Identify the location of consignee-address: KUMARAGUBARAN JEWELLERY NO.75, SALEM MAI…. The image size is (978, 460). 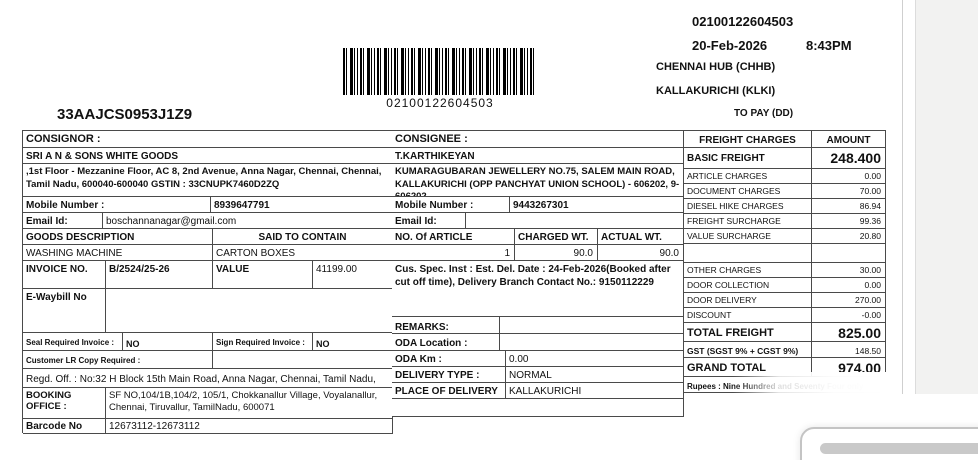
(538, 180).